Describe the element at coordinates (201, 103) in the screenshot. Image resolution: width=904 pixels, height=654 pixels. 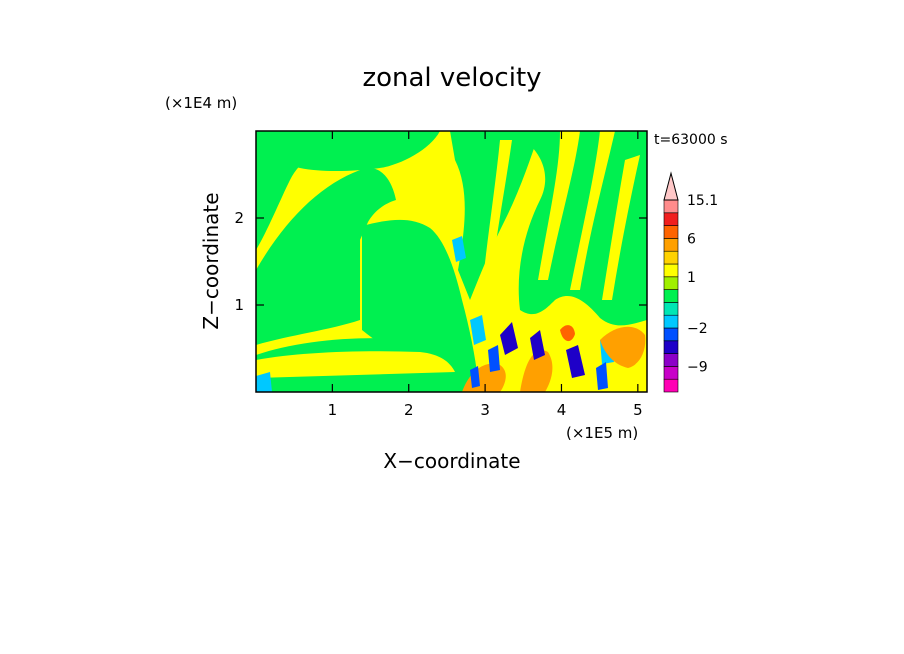
I see `y-scale-label: (×1E4 m)` at that location.